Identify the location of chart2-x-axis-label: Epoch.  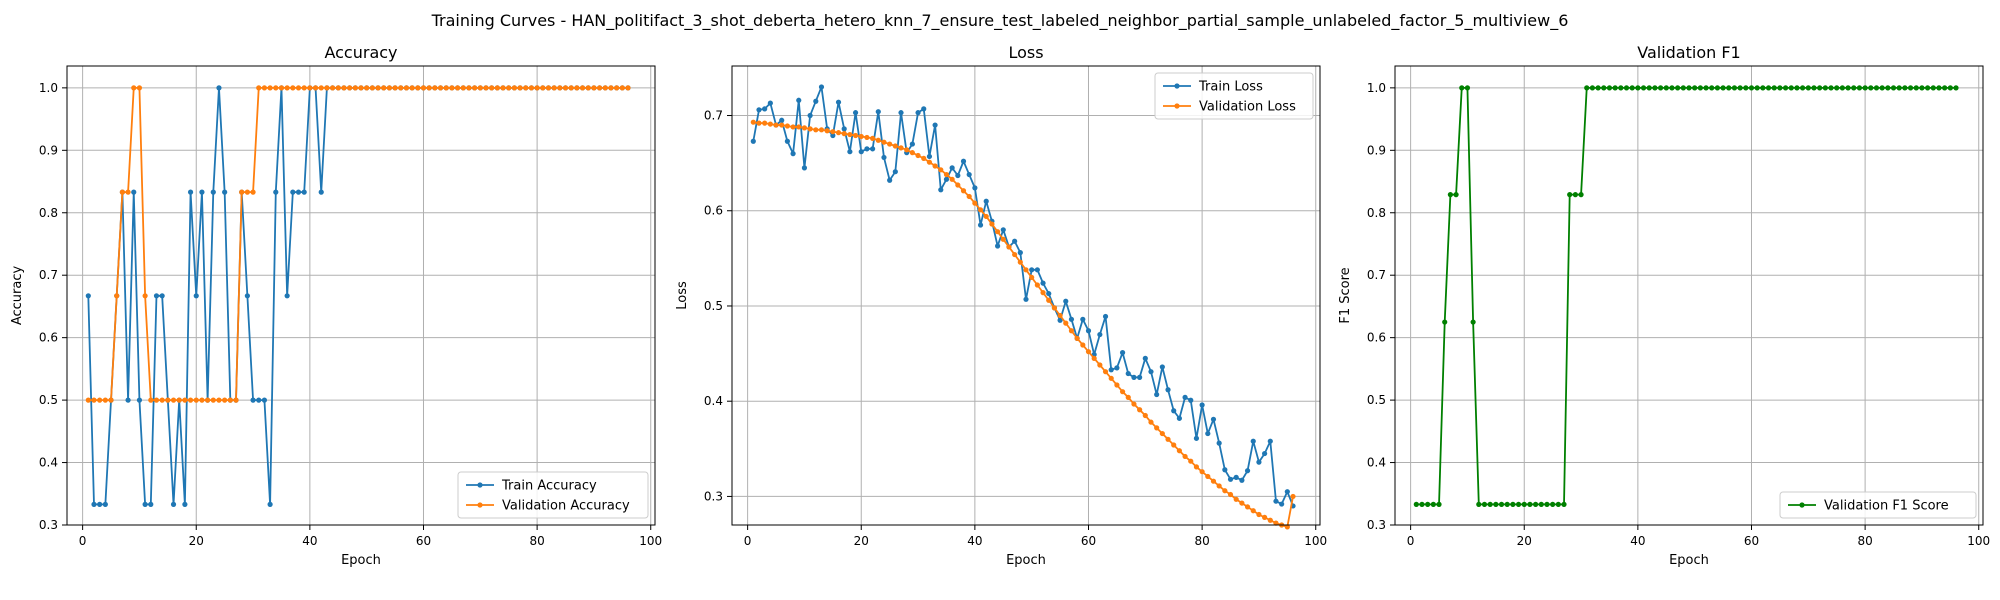
(1689, 560).